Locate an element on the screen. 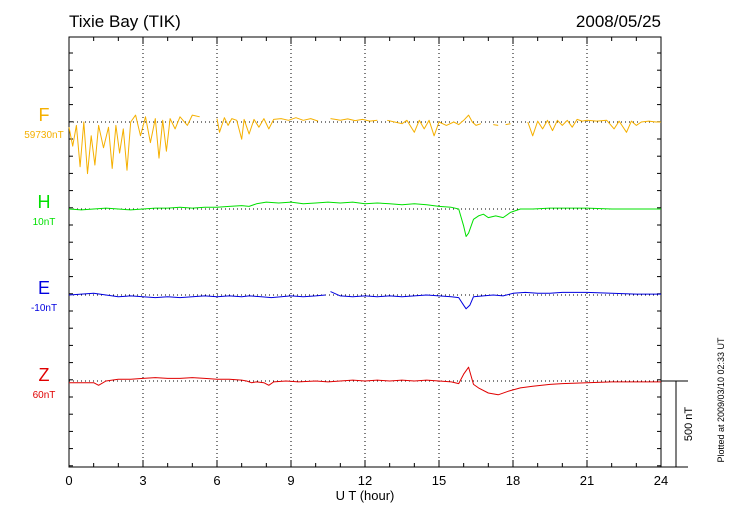  series-baseline-z: 60nT is located at coordinates (44, 395).